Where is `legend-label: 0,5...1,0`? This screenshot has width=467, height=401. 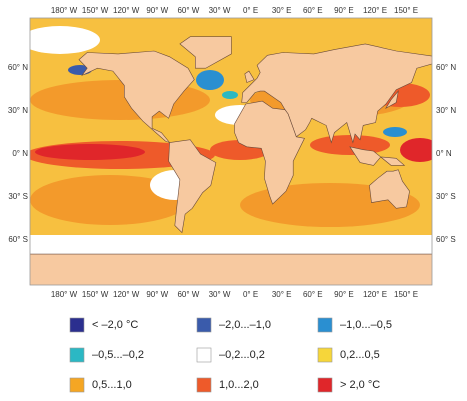
legend-label: 0,5...1,0 is located at coordinates (112, 385).